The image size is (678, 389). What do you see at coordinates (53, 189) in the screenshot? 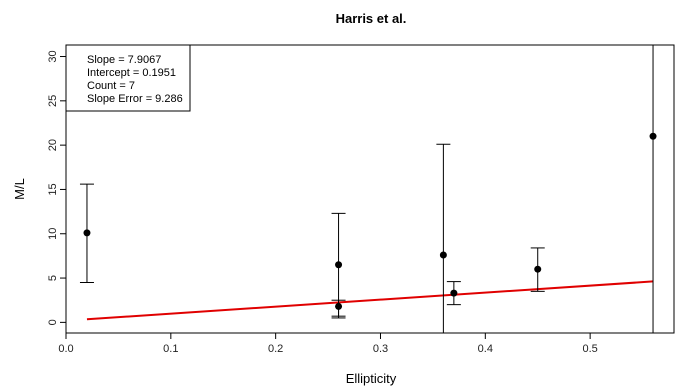
I see `y-tick-label-3: 15` at bounding box center [53, 189].